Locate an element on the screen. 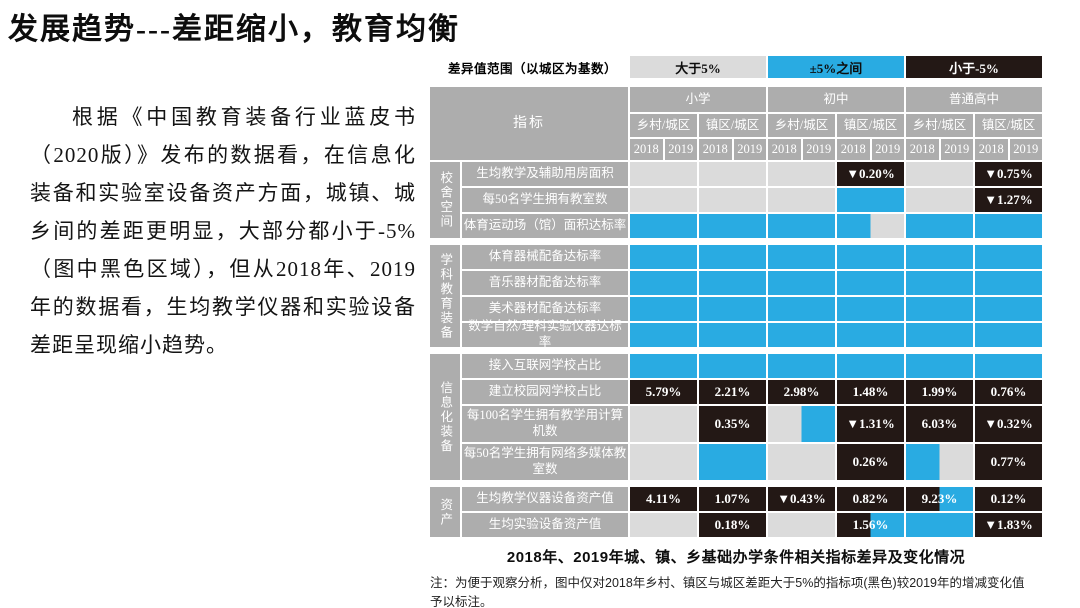  year-header-0: 2018 is located at coordinates (646, 149).